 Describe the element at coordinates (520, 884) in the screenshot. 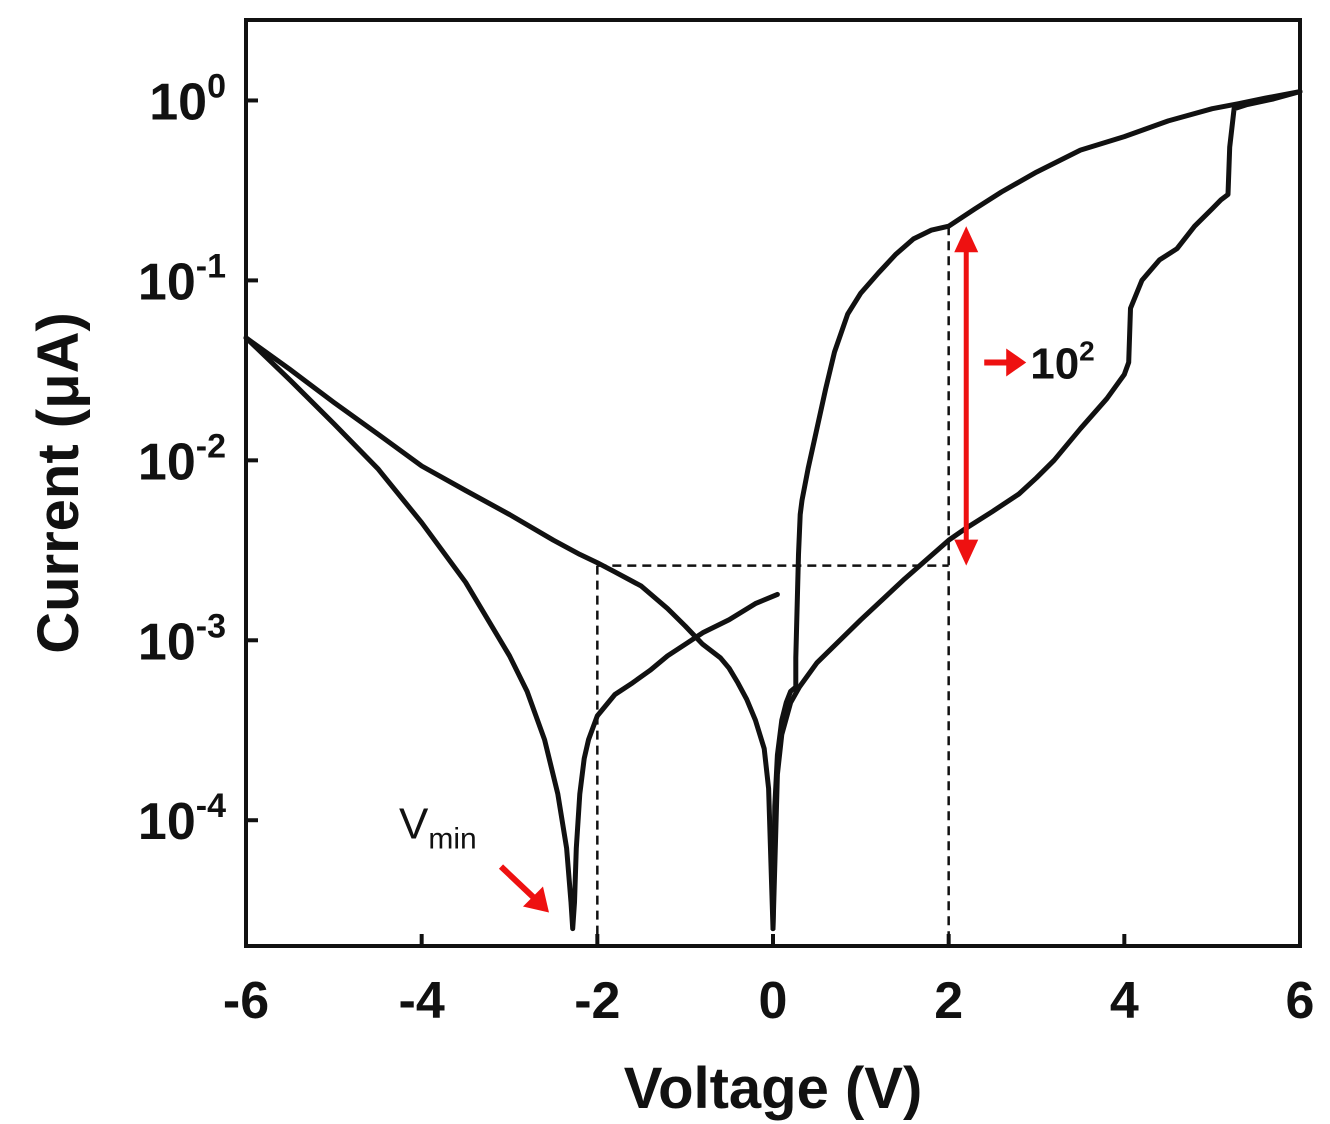

I see `vmin-arrow-shaft` at that location.